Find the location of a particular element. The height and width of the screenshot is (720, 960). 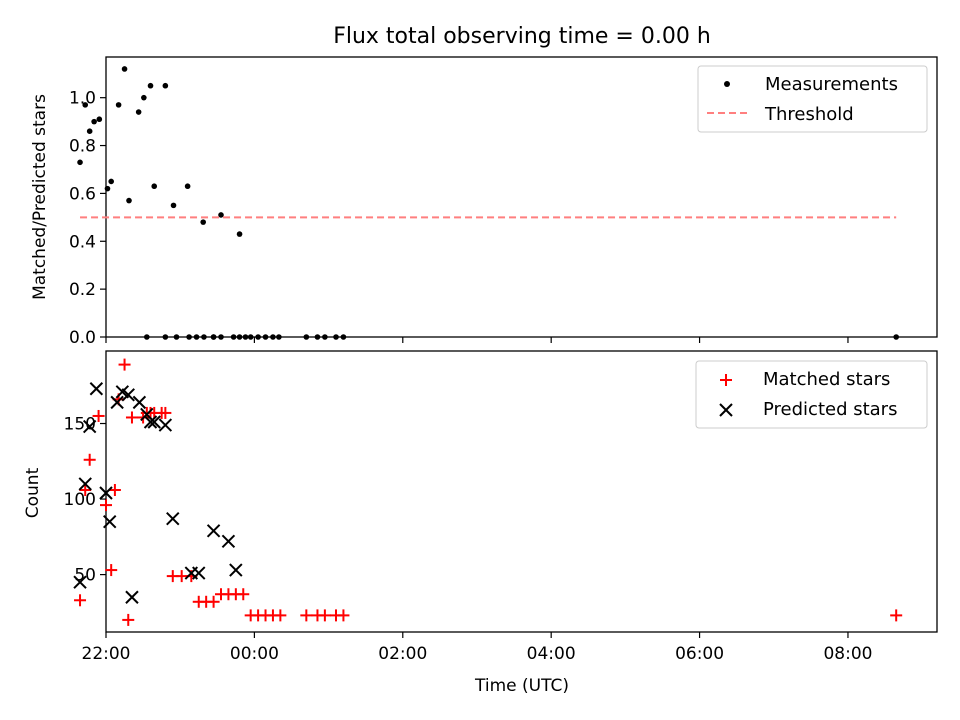

matched-legend-marker is located at coordinates (726, 380).